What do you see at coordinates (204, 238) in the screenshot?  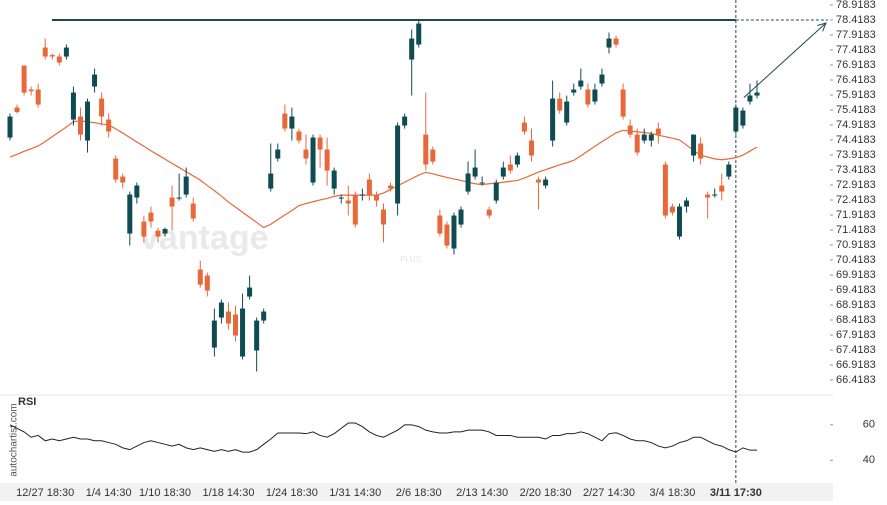 I see `watermark: vantage` at bounding box center [204, 238].